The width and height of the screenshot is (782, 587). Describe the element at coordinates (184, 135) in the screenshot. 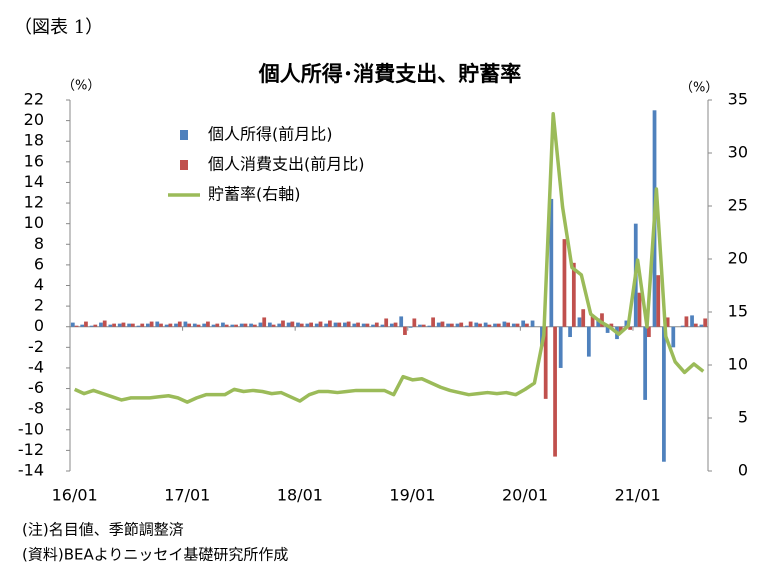

I see `legend-swatch` at that location.